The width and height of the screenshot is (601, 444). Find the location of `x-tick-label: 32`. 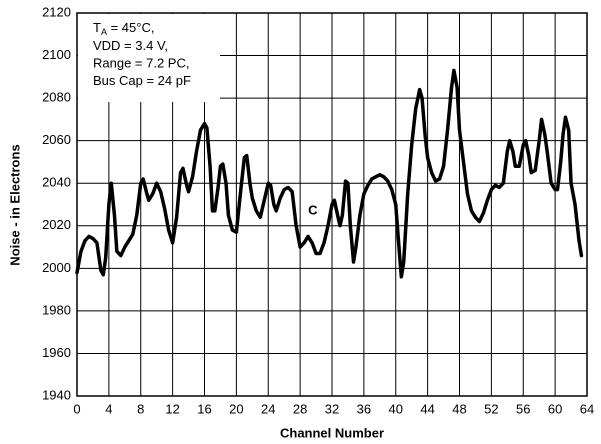

x-tick-label: 32 is located at coordinates (332, 408).